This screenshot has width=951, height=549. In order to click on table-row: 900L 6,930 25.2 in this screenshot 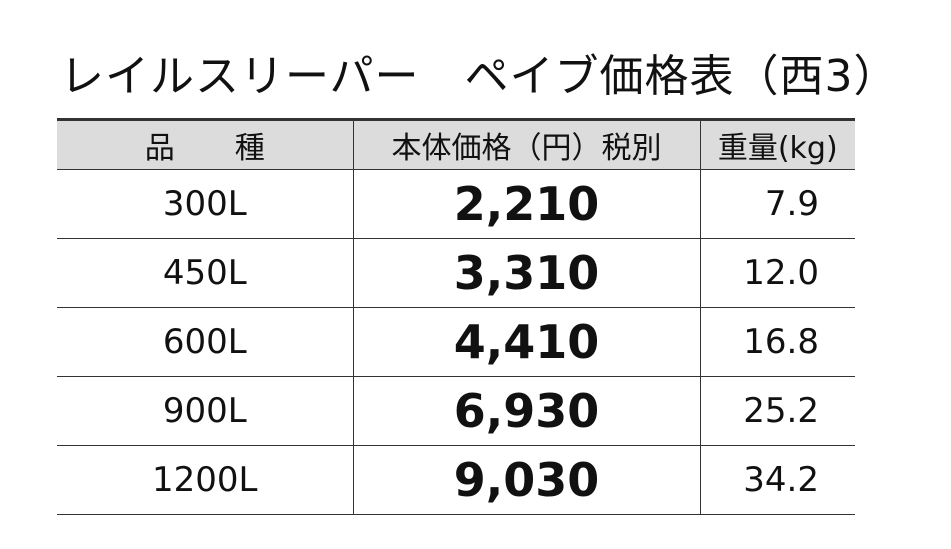, I will do `click(456, 411)`.